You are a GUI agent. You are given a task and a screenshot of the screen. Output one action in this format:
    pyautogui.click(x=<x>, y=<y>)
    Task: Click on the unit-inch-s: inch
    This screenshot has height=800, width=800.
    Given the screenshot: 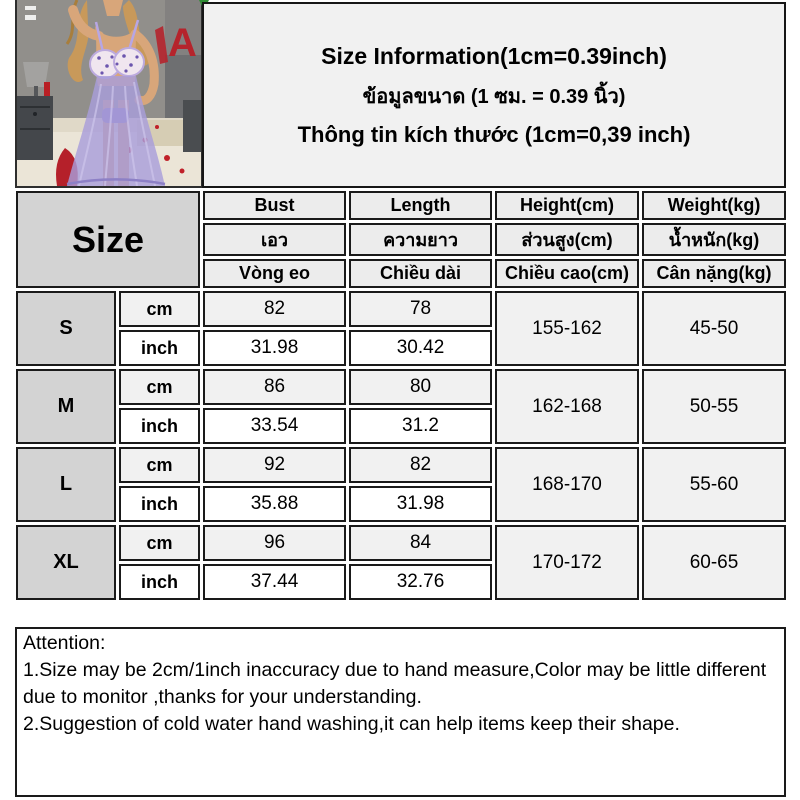 What is the action you would take?
    pyautogui.click(x=160, y=348)
    